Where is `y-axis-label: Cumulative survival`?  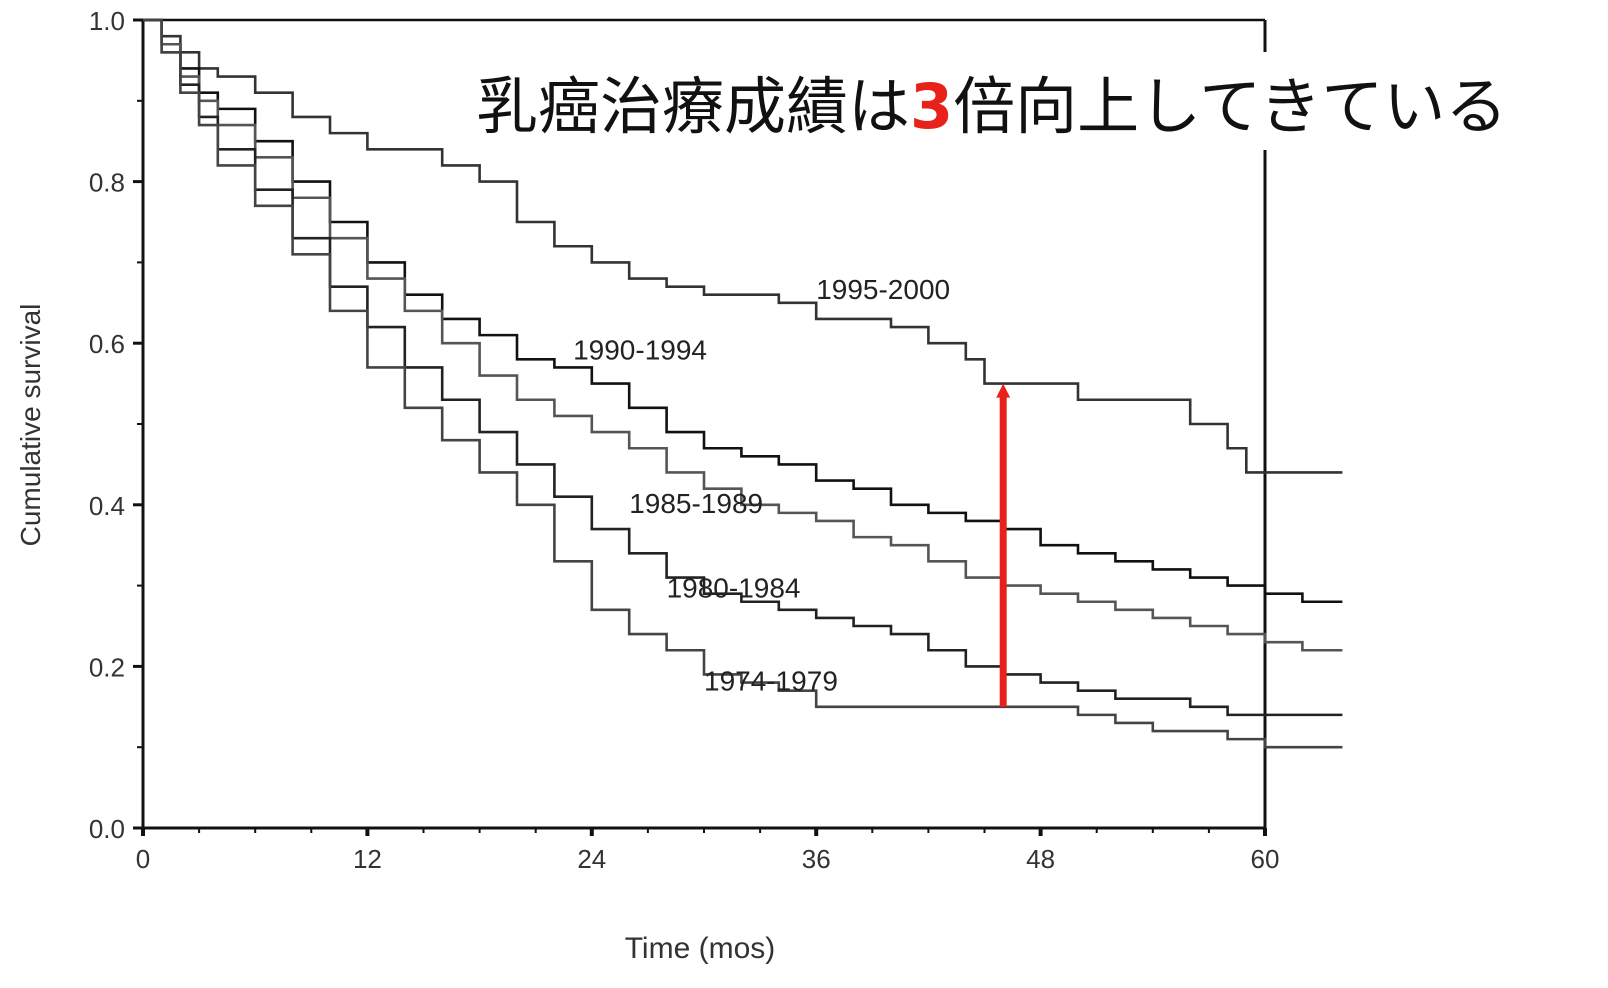
y-axis-label: Cumulative survival is located at coordinates (30, 425).